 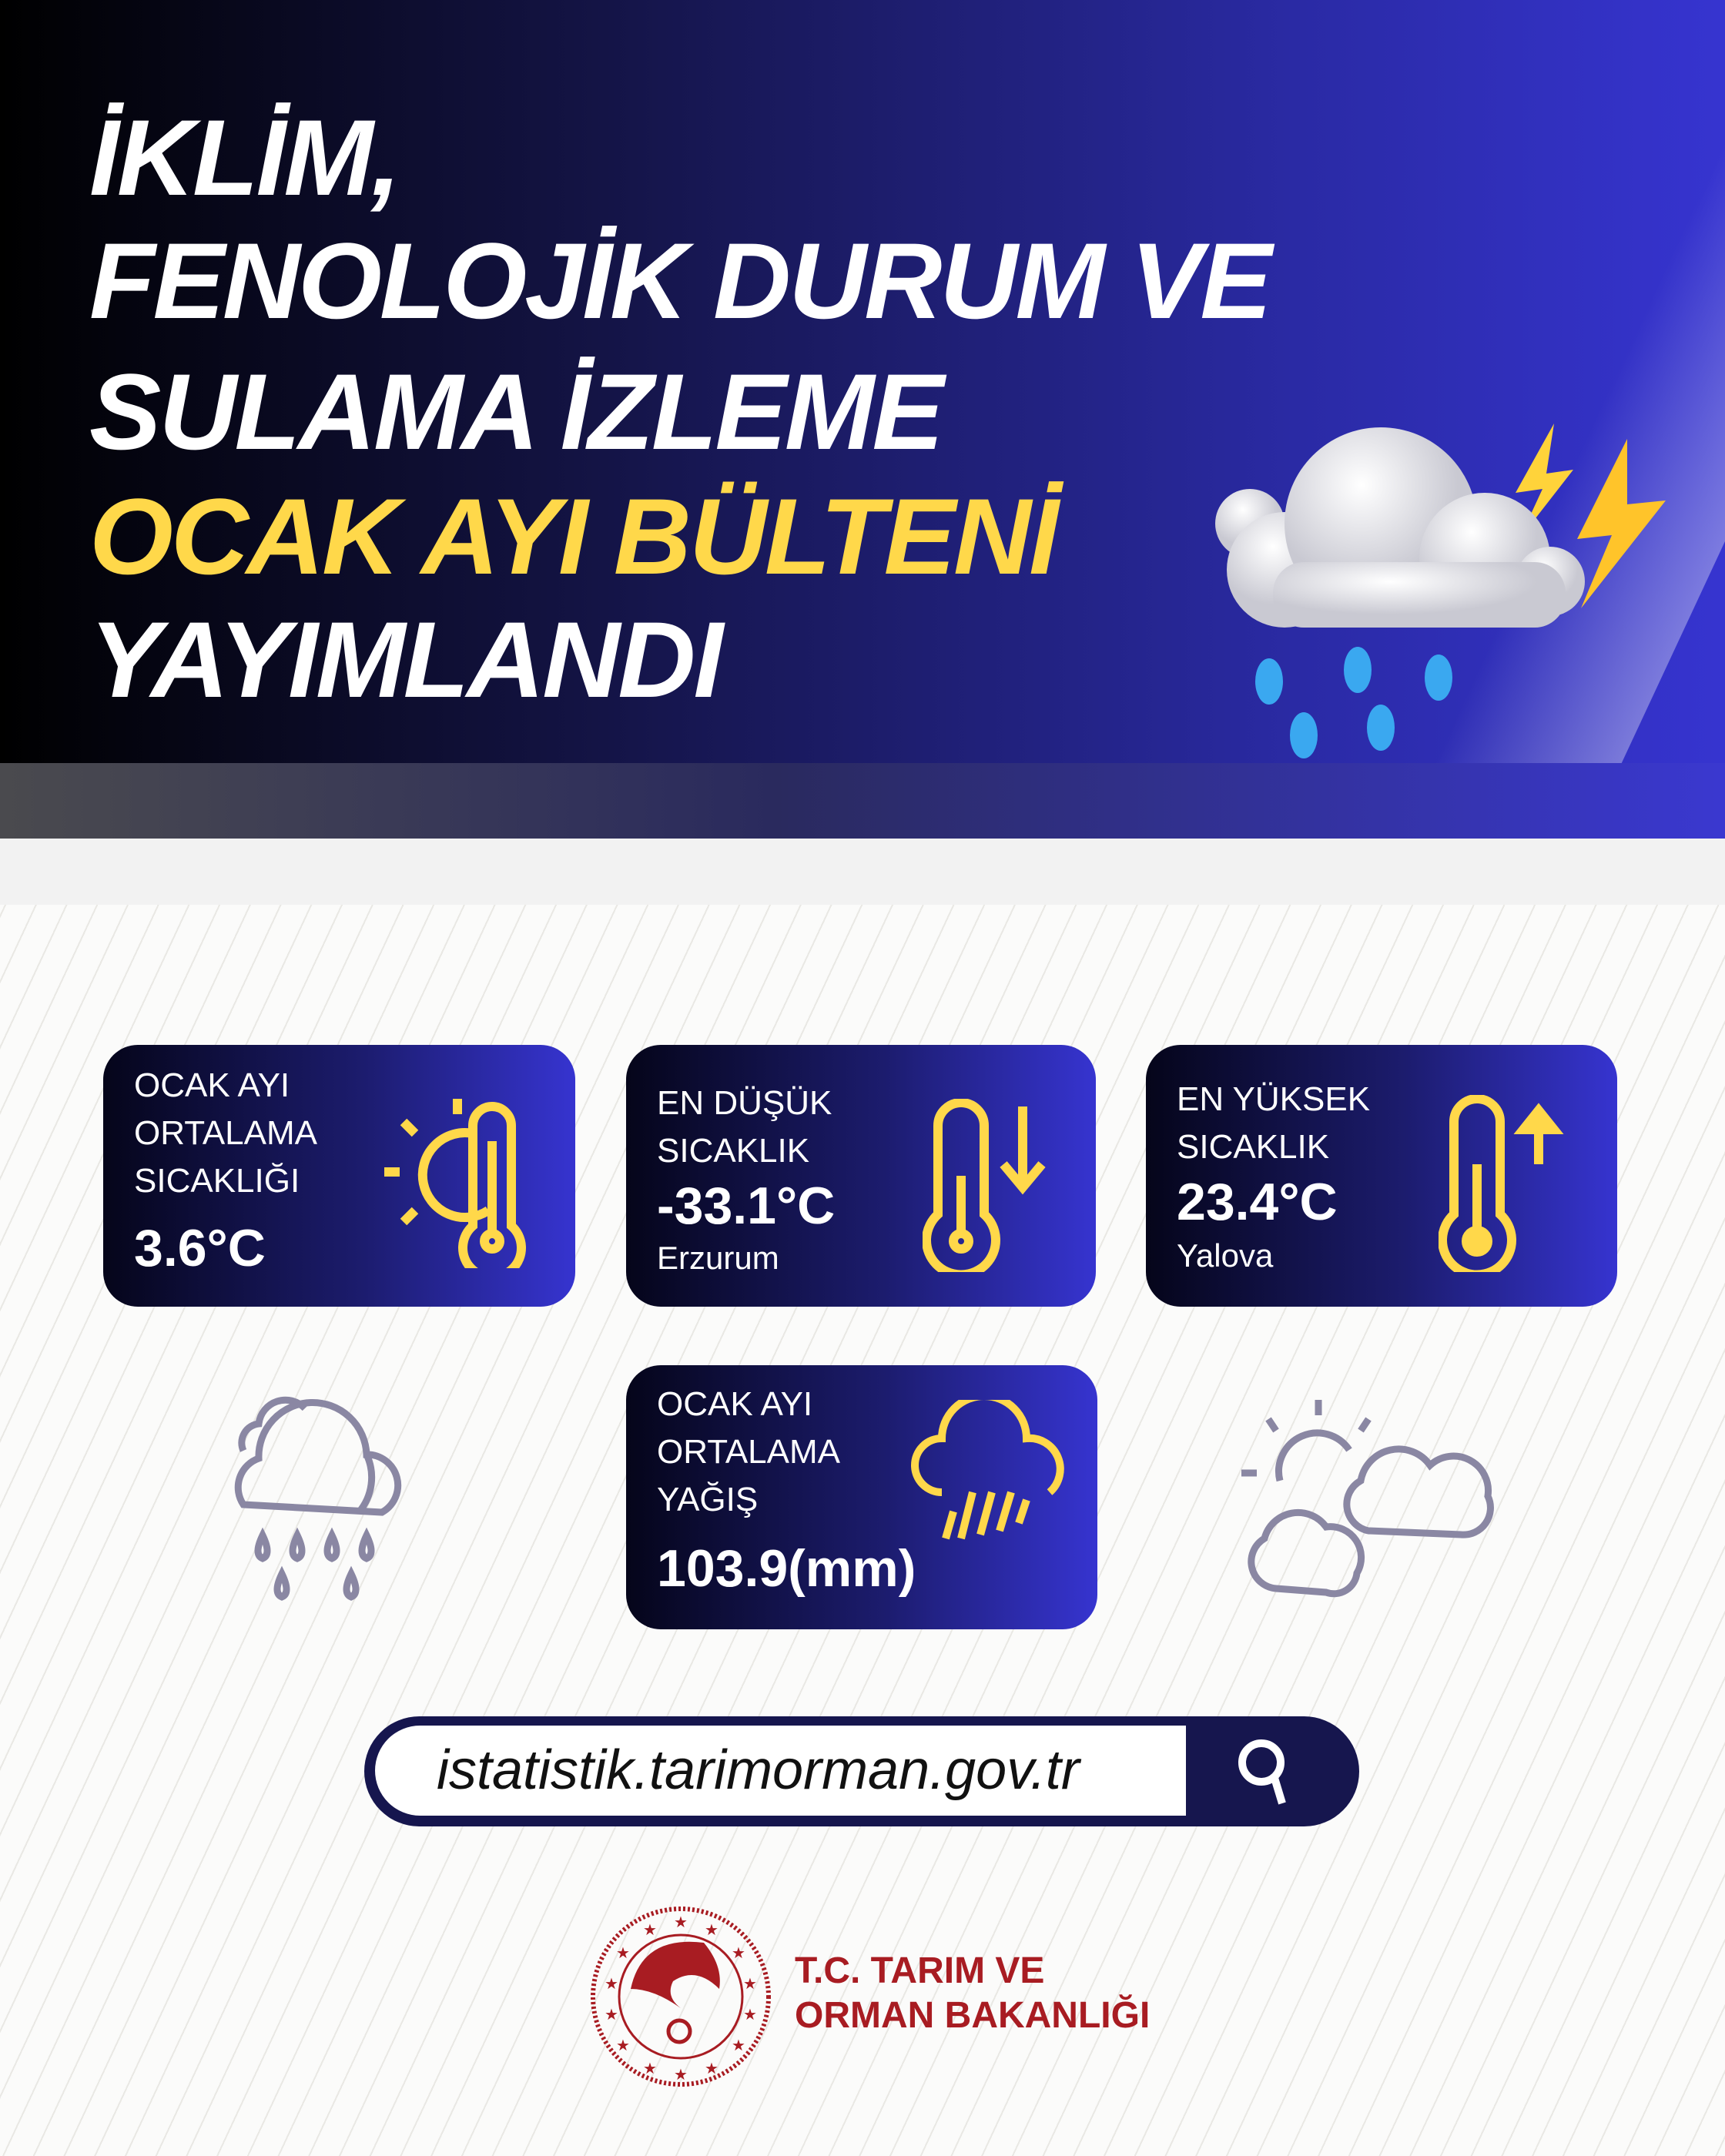 I want to click on card-label: EN YÜKSEK SICAKLIK, so click(x=1274, y=1123).